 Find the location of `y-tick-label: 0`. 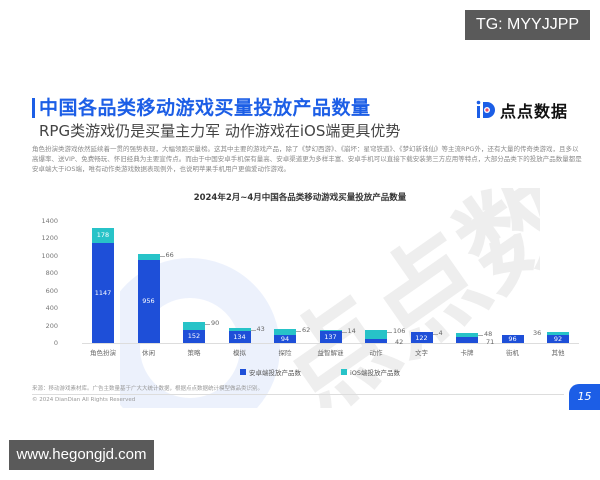

y-tick-label: 0 is located at coordinates (55, 343).